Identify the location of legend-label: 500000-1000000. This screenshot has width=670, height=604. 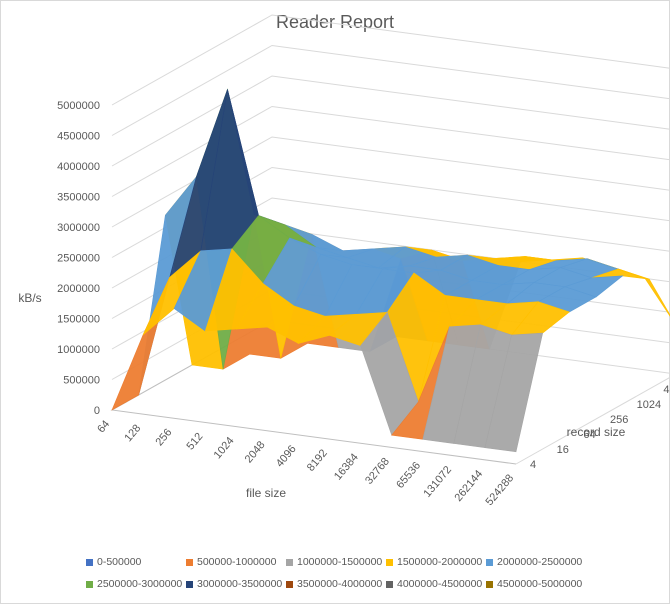
(237, 562).